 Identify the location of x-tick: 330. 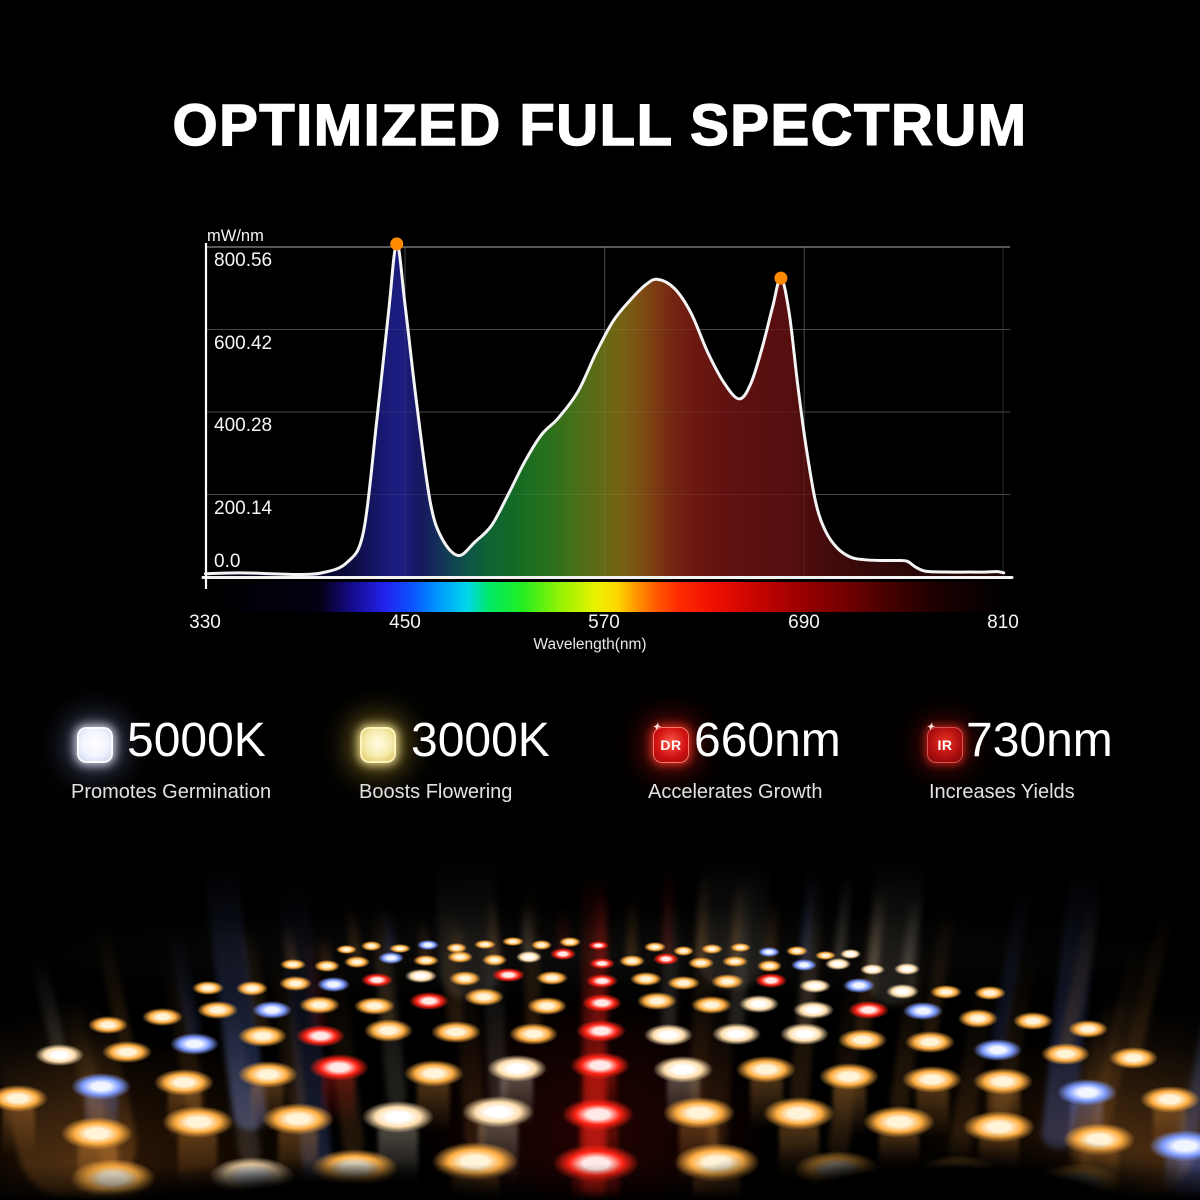
(205, 622).